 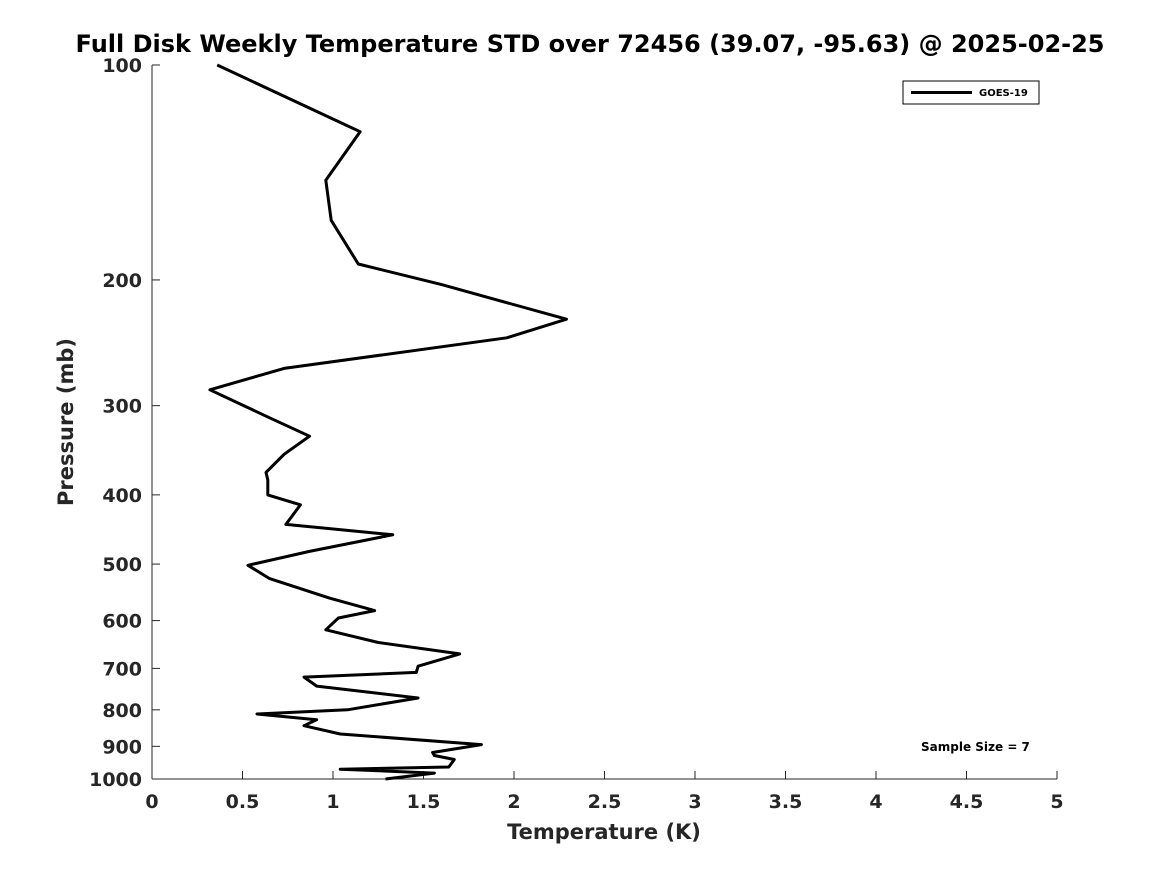 What do you see at coordinates (122, 711) in the screenshot?
I see `y-tick-label-800: 800` at bounding box center [122, 711].